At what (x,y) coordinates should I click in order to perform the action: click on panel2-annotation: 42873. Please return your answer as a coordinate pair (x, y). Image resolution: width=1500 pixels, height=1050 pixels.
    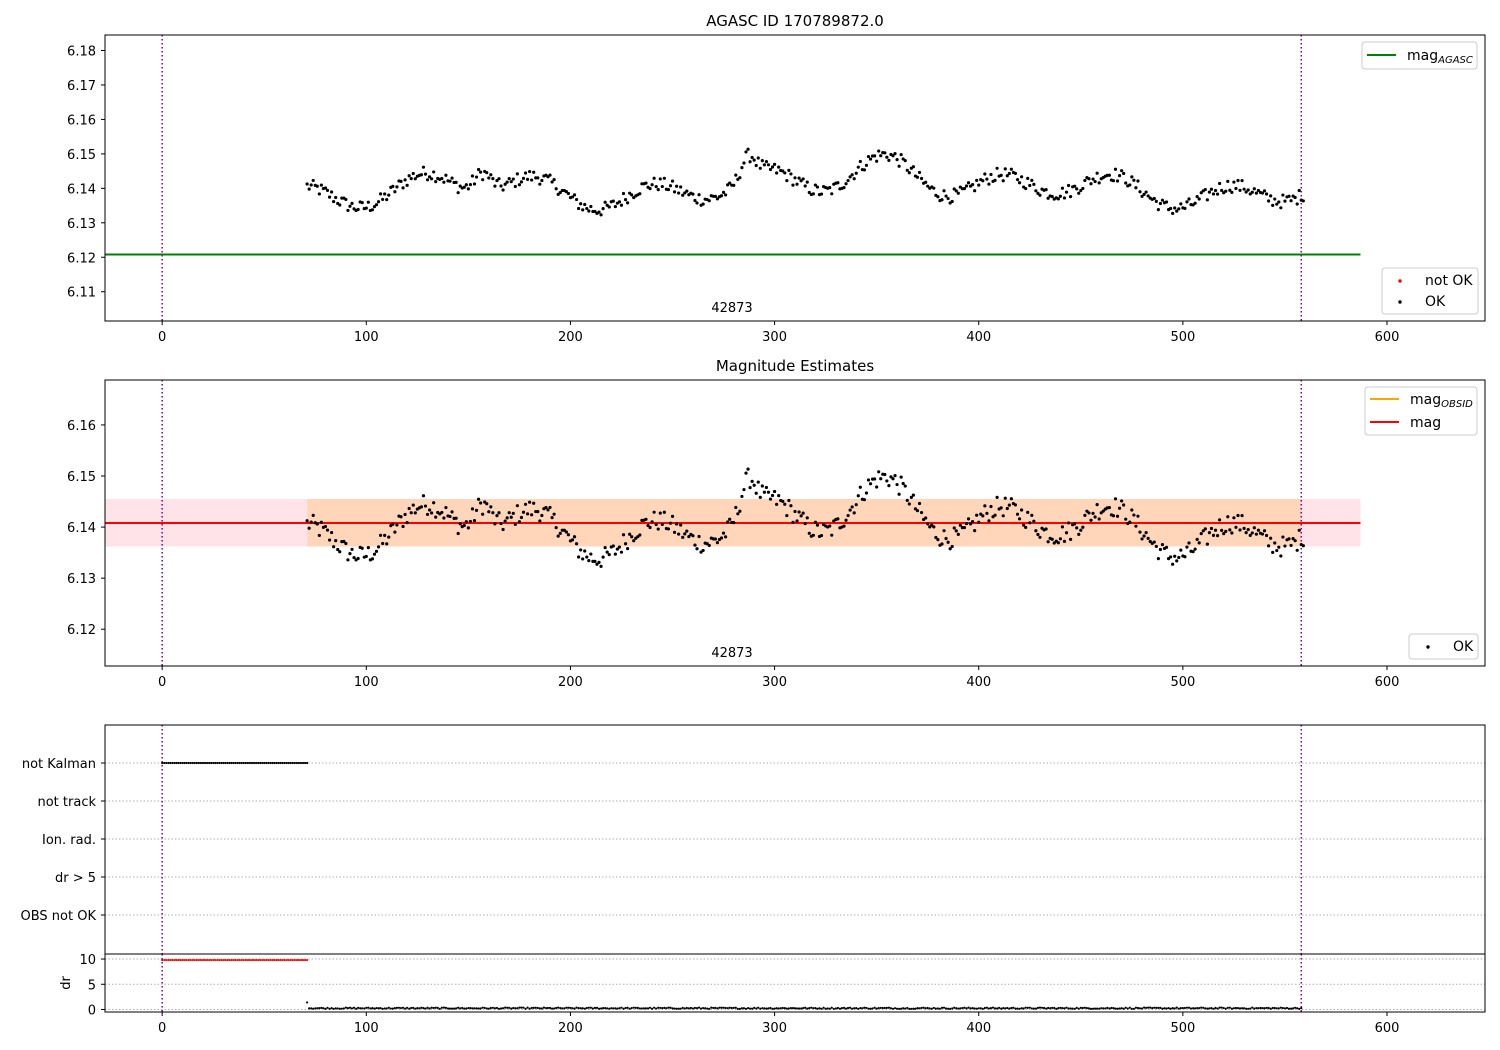
    Looking at the image, I should click on (731, 653).